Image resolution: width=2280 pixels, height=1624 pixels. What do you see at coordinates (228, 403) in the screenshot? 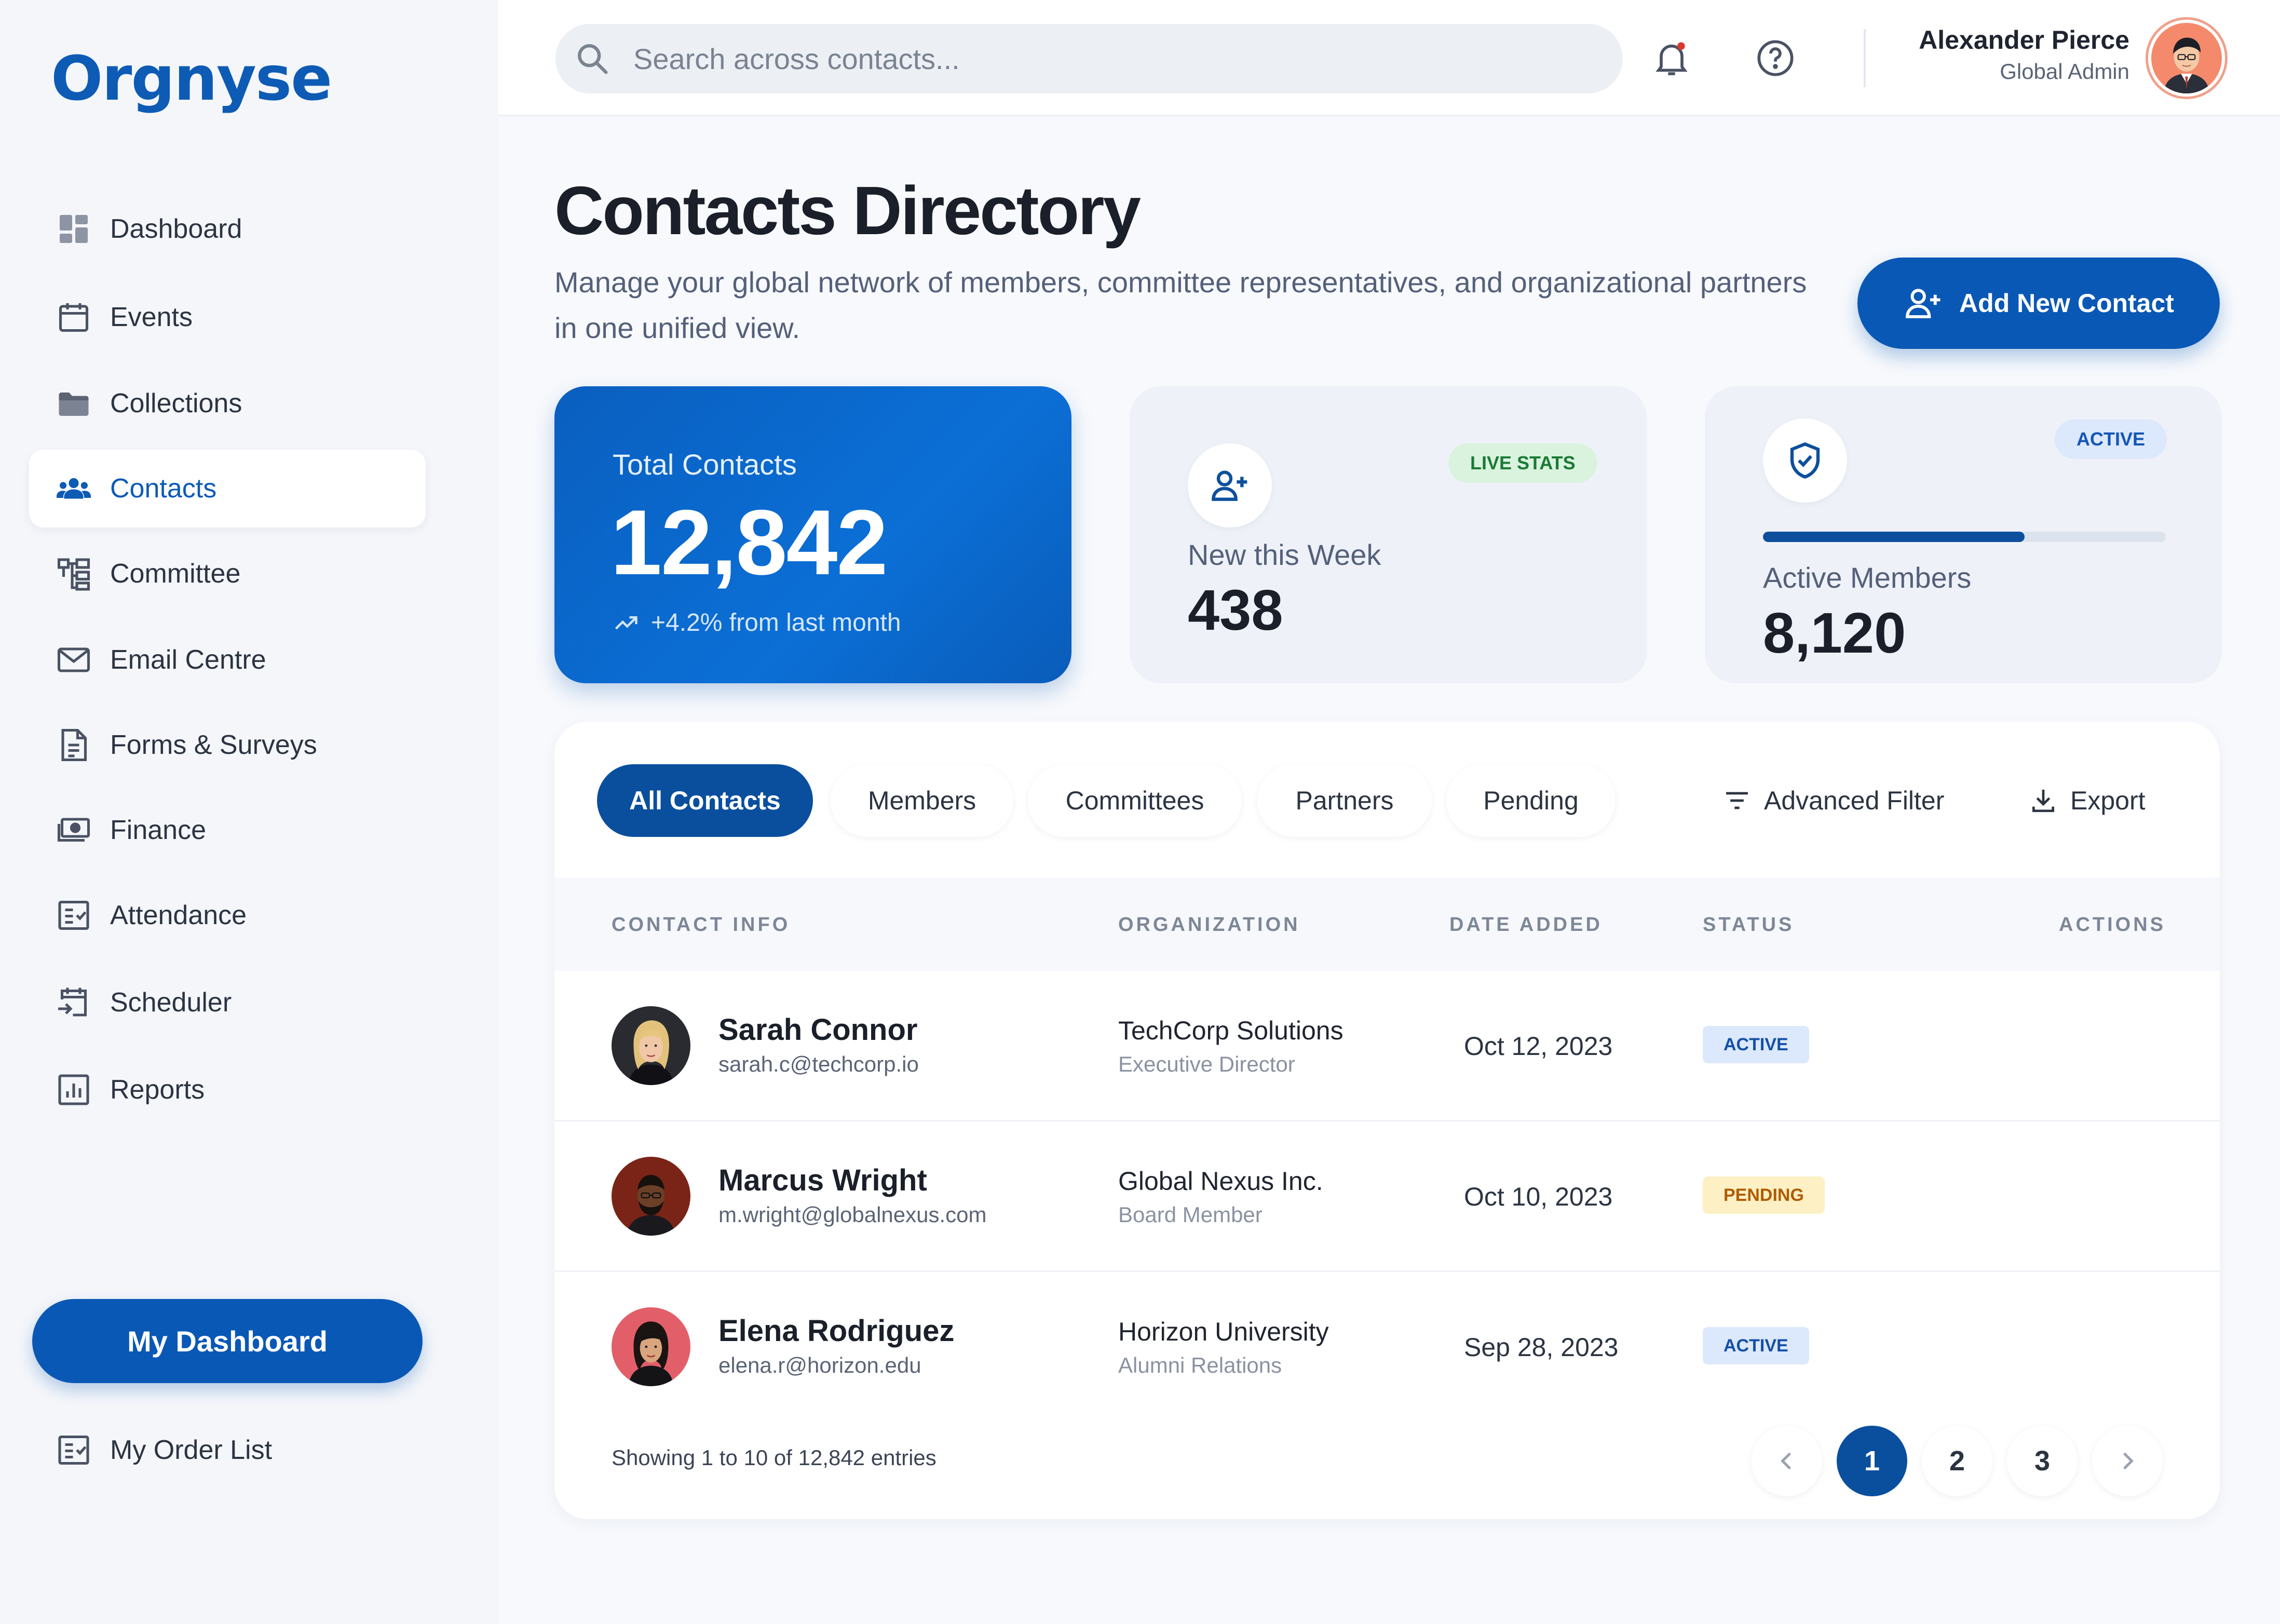
I see `sidebar-item-collections: Collections` at bounding box center [228, 403].